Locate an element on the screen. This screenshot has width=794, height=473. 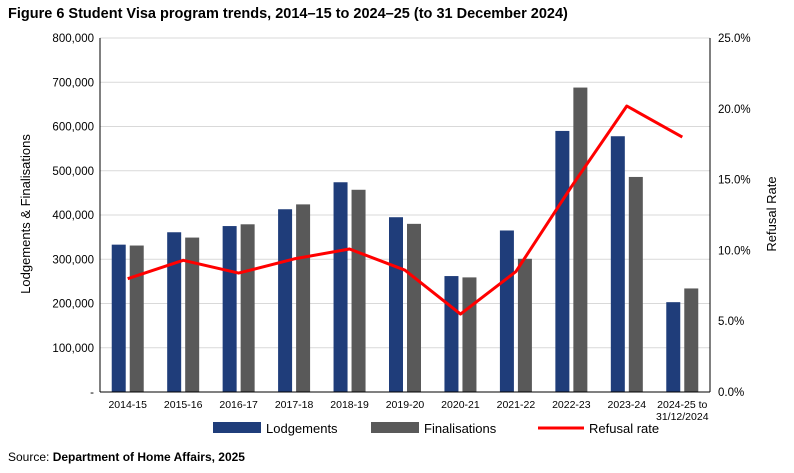
source-value: Department of Home Affairs, 2025 is located at coordinates (148, 457).